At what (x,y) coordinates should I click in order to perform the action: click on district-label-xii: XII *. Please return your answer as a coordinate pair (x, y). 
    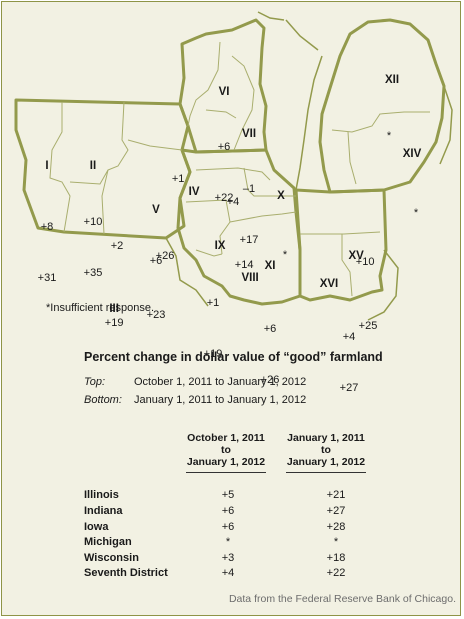
    Looking at the image, I should click on (392, 118).